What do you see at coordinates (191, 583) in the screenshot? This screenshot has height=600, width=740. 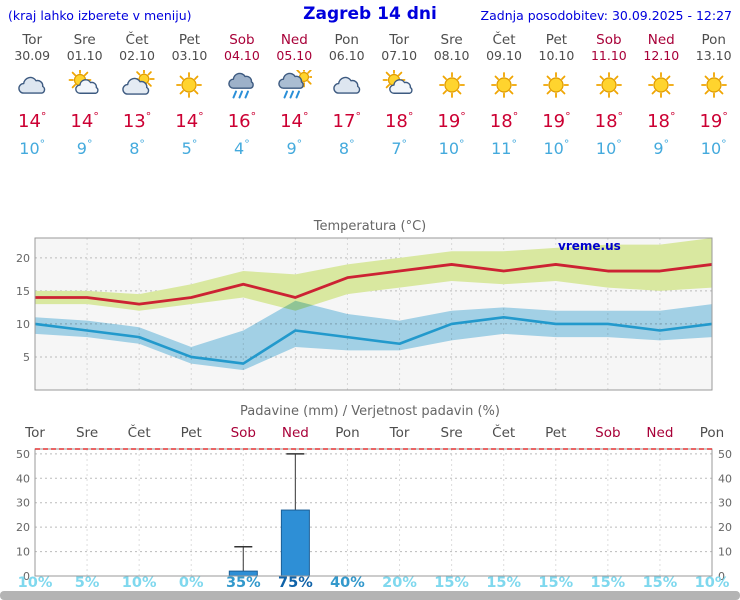 I see `precip-probability: 0%` at bounding box center [191, 583].